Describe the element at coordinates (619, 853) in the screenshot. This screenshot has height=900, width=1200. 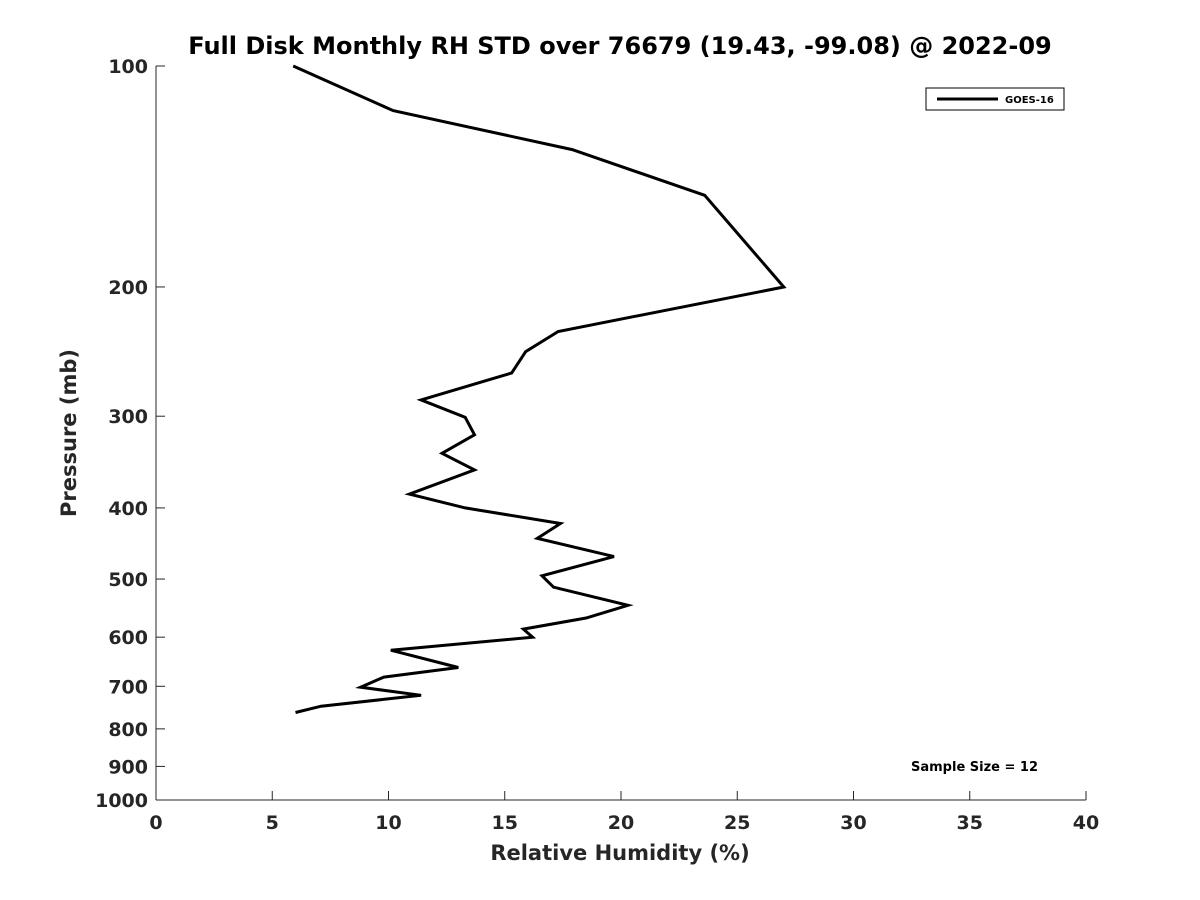
I see `x-axis-label: Relative Humidity (%)` at that location.